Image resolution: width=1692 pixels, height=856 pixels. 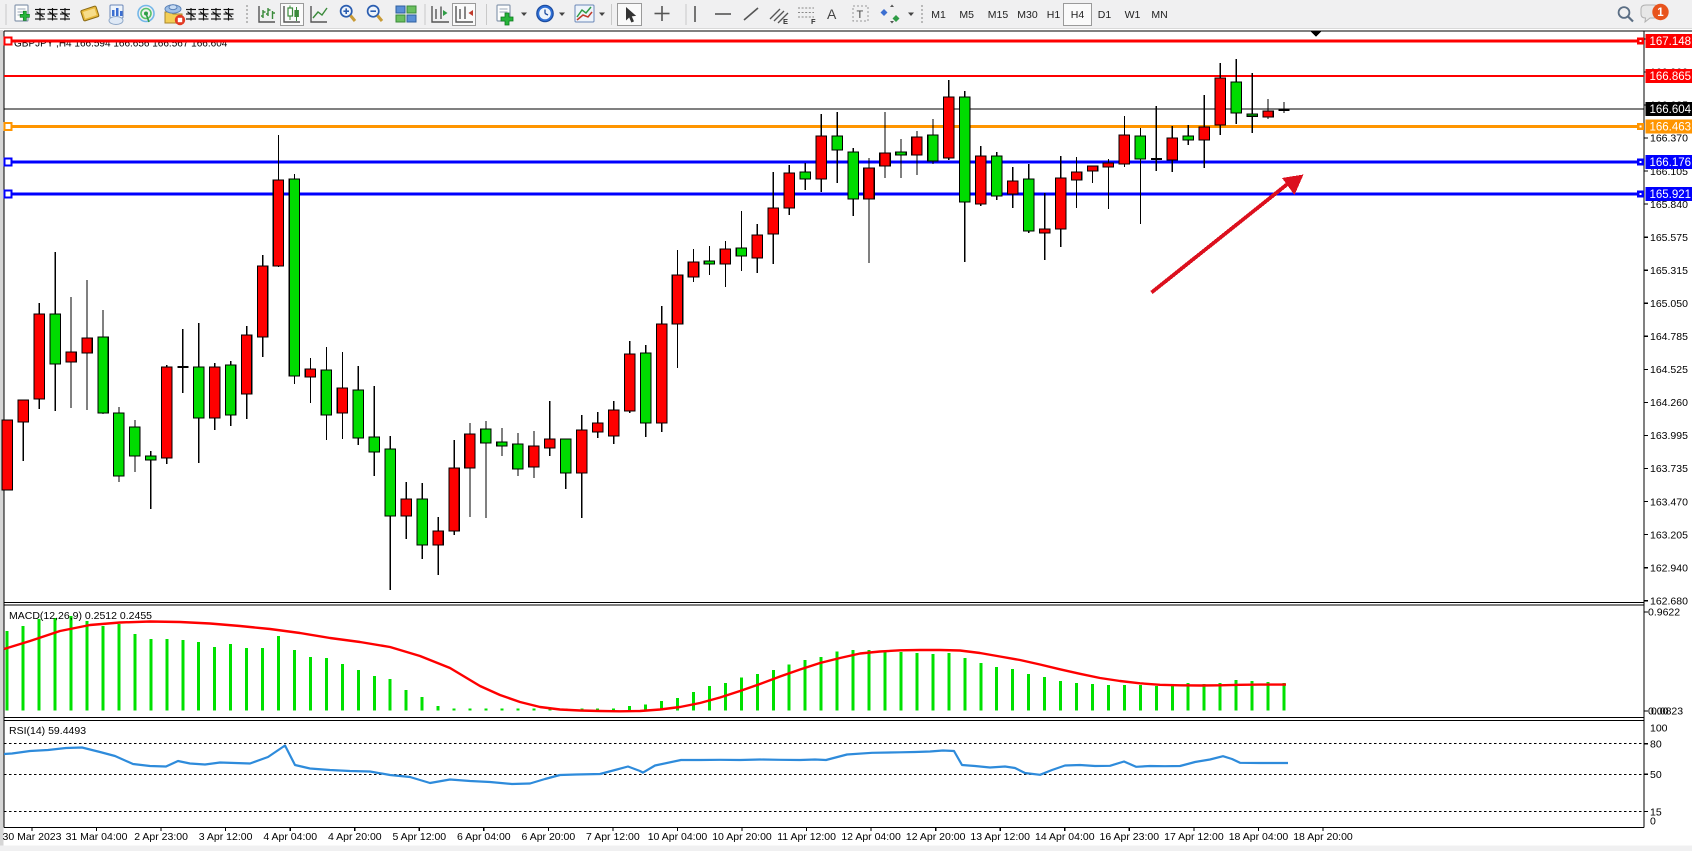 I want to click on svg-text: 6 Apr 20:00, so click(x=549, y=837).